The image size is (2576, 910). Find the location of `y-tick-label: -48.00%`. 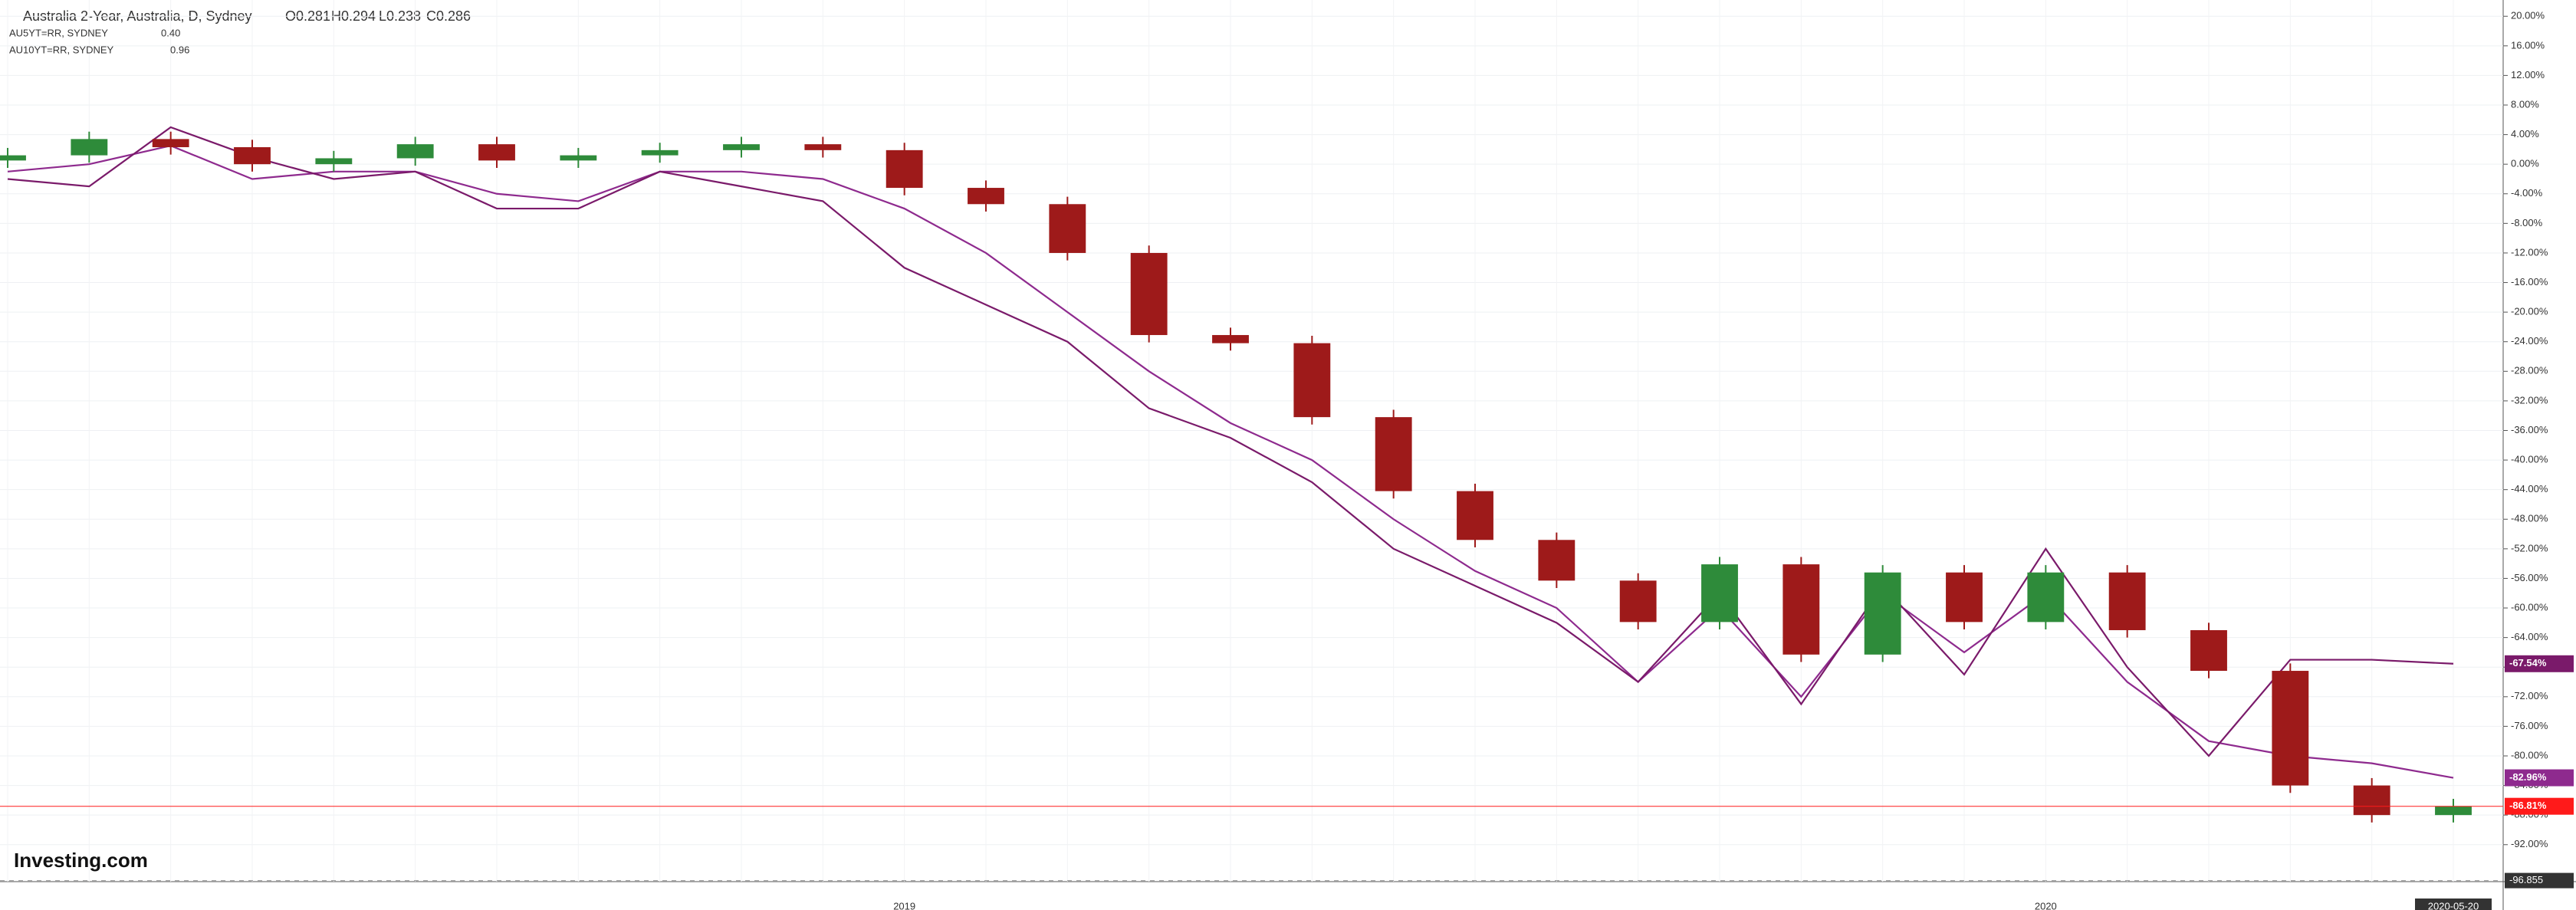

y-tick-label: -48.00% is located at coordinates (2529, 518).